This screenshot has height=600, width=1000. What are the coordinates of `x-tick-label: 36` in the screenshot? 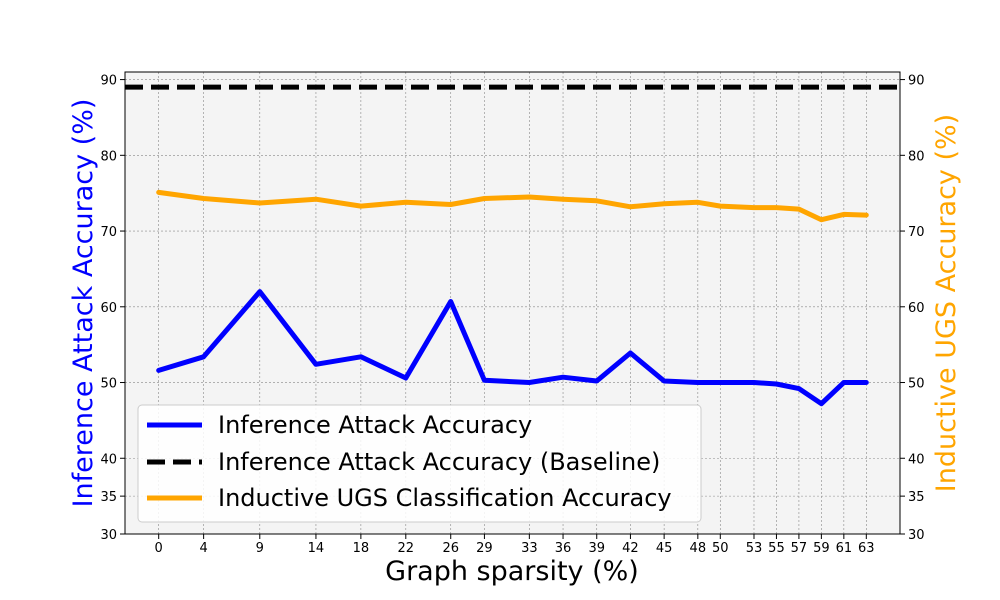 It's located at (563, 548).